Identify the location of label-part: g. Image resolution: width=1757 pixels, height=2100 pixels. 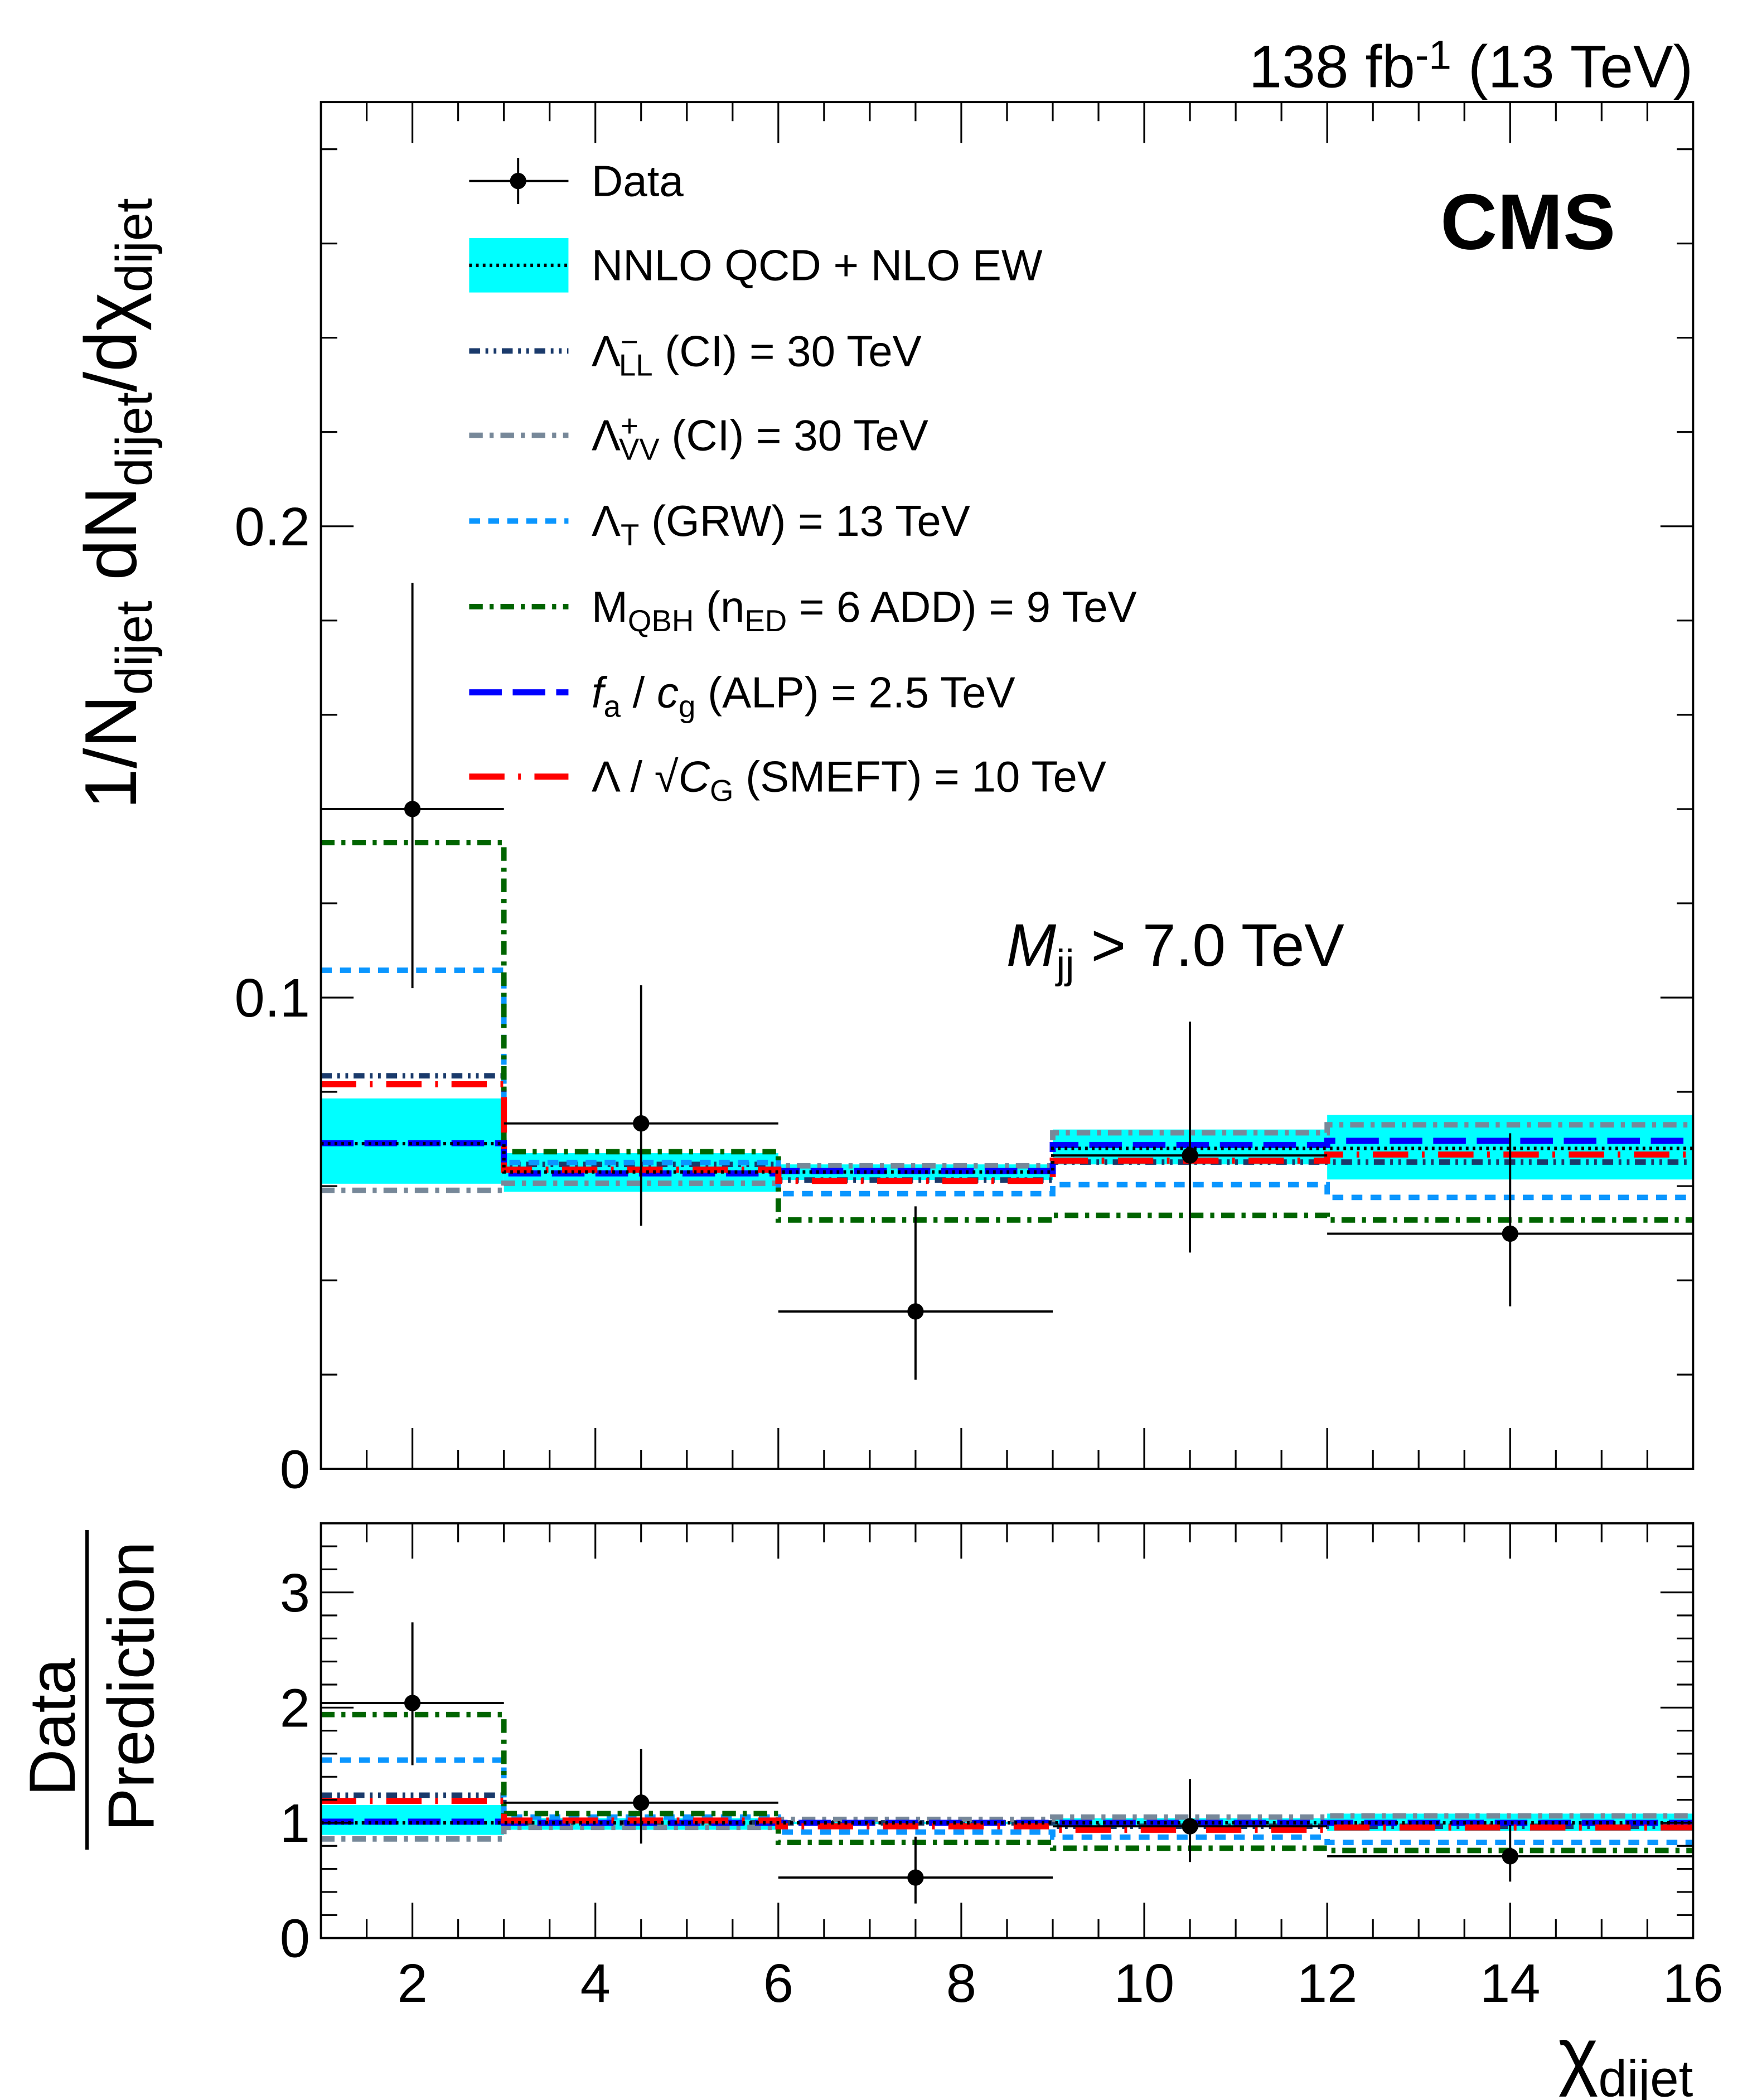
(687, 706).